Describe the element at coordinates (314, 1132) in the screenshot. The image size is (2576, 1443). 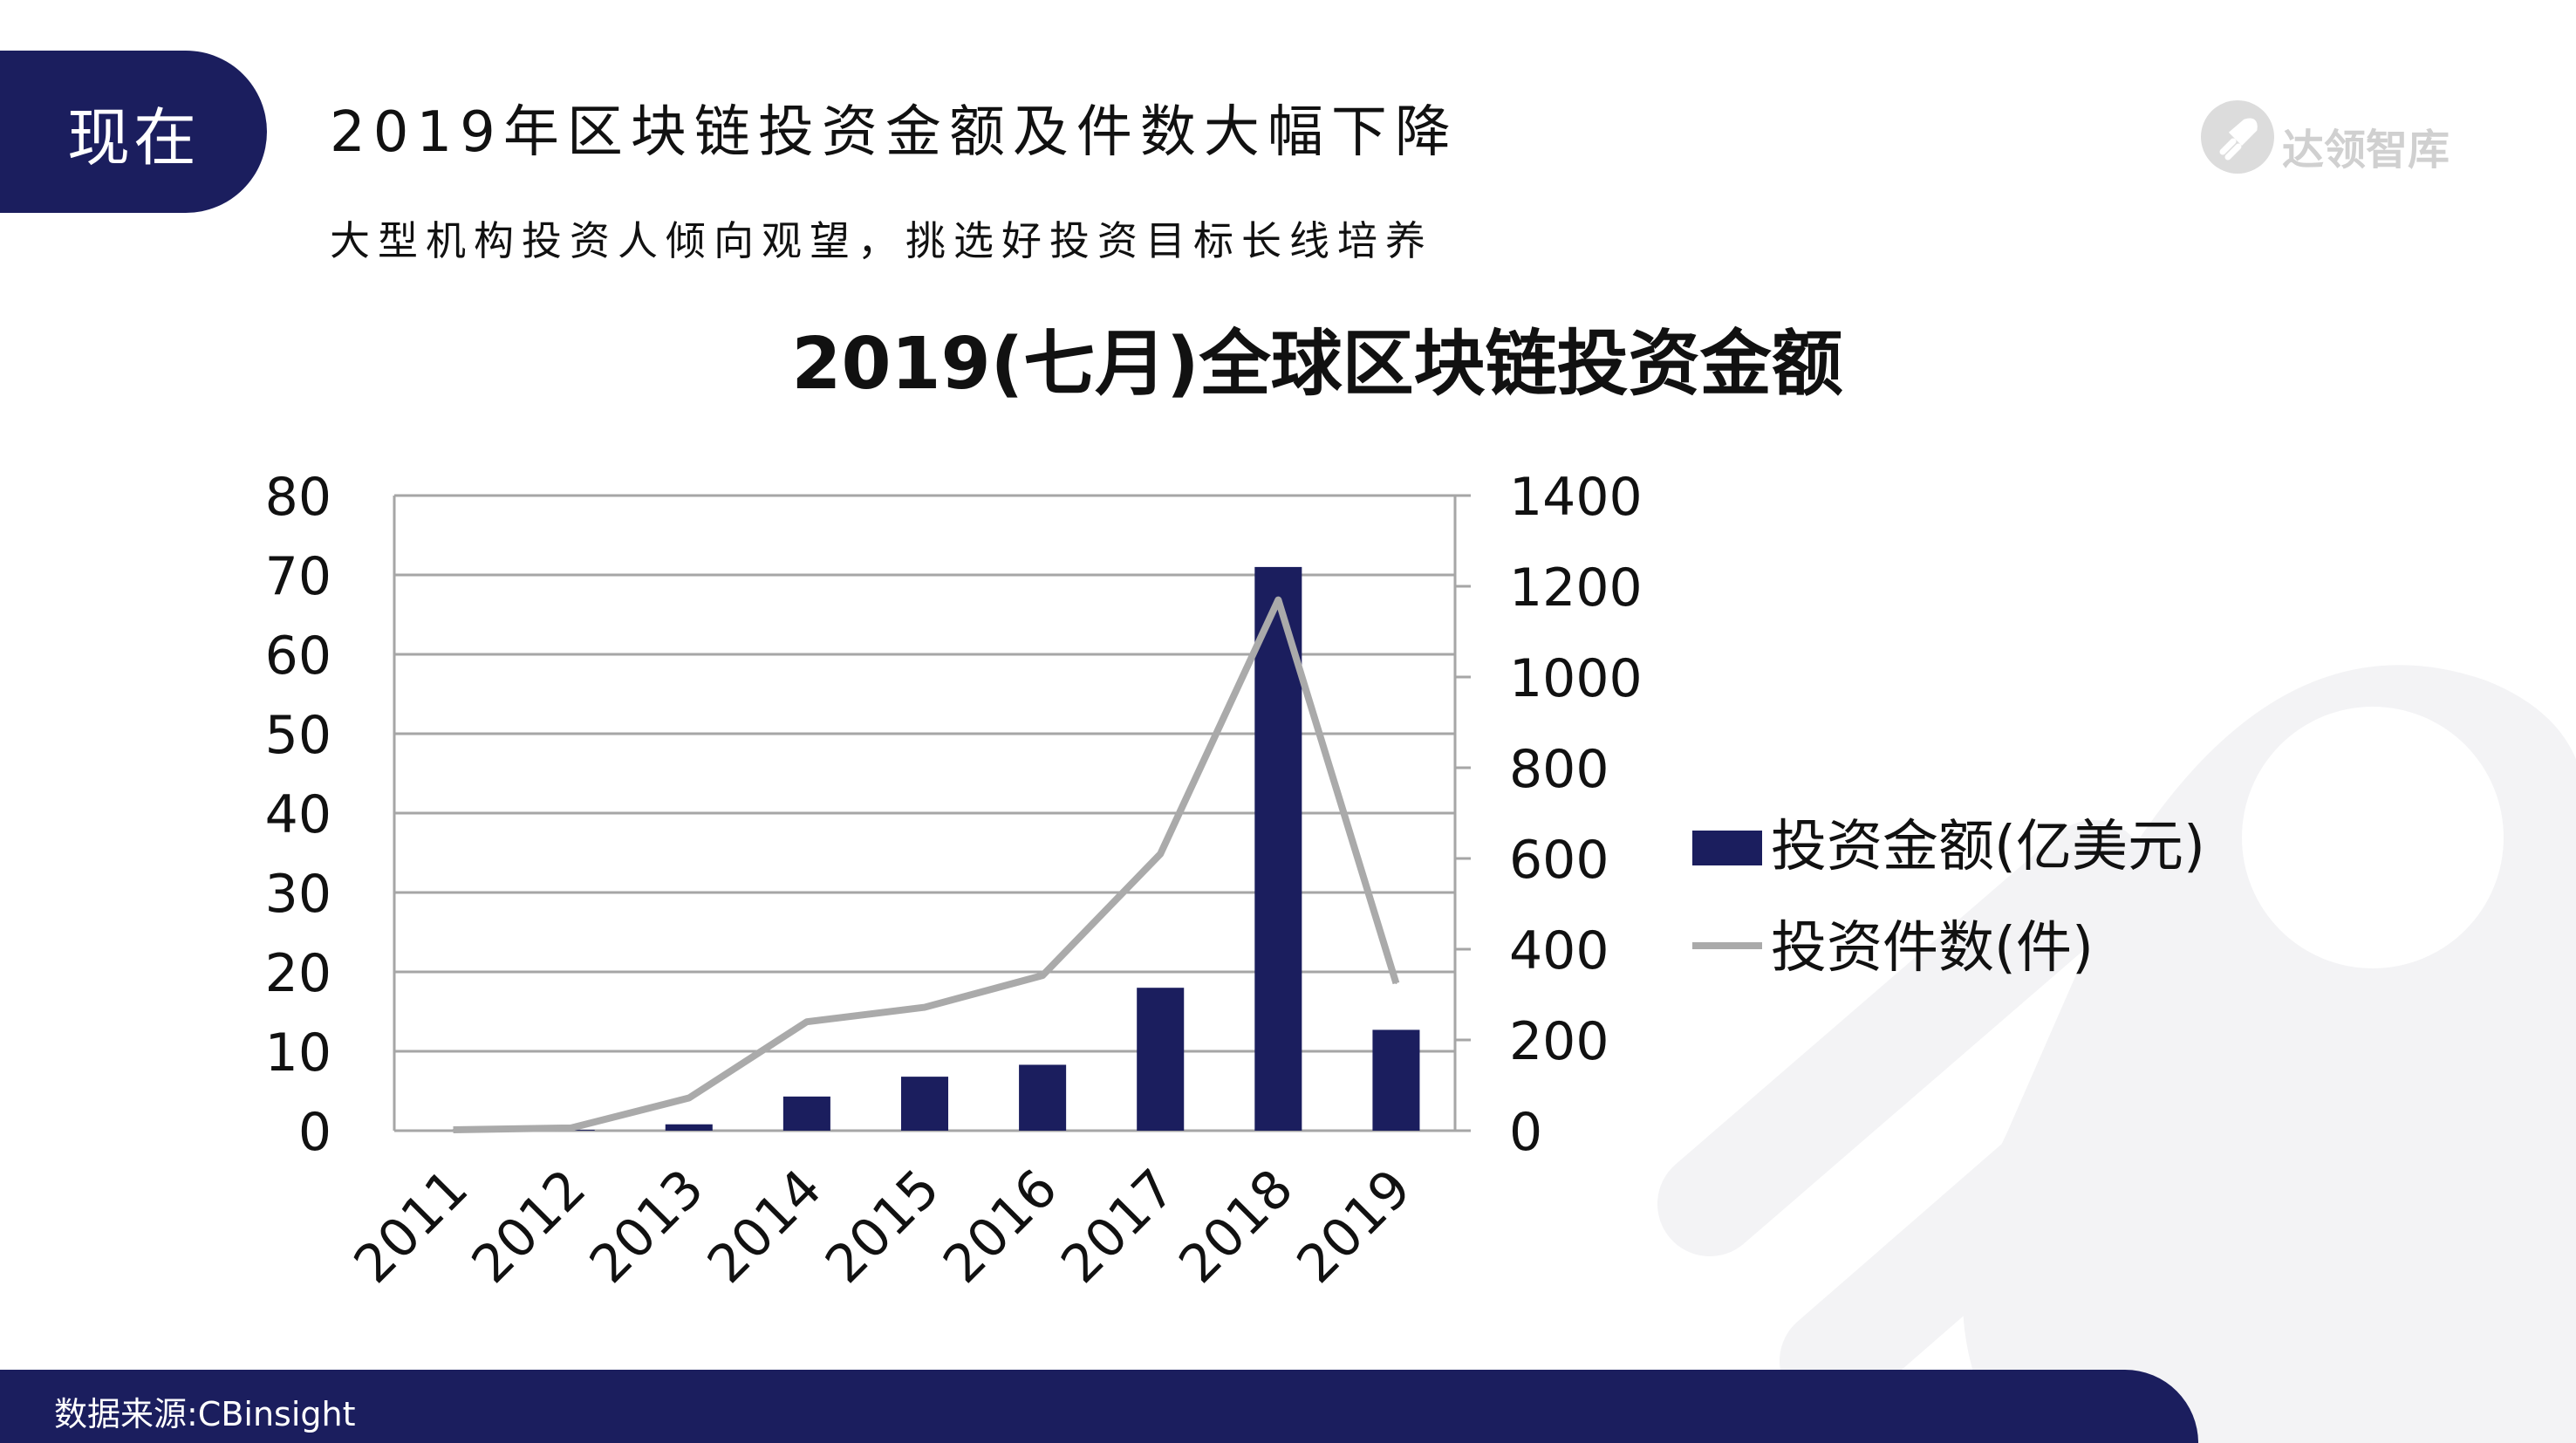
I see `y-left-tick-label: 0` at that location.